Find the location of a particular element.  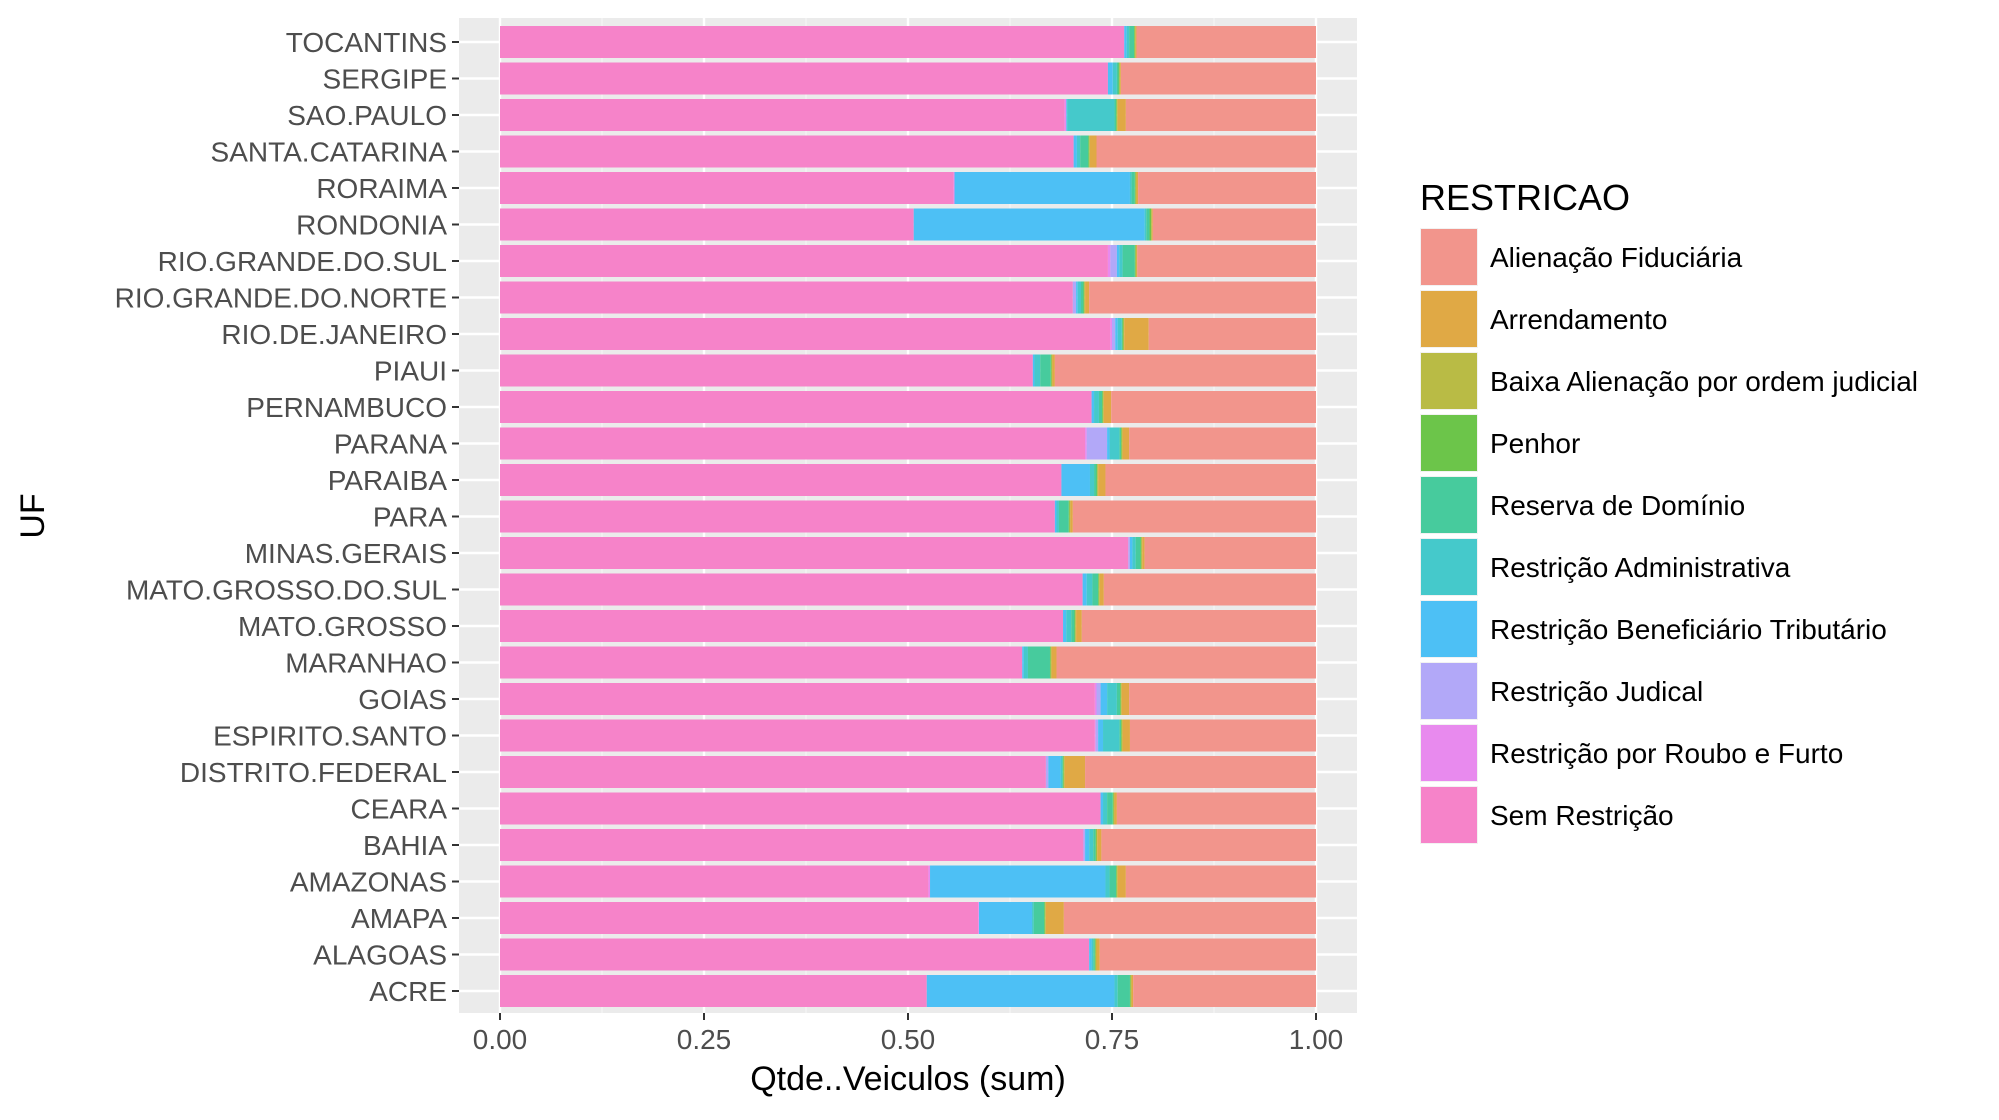

legend-label: Reserva de Domínio is located at coordinates (1617, 505).